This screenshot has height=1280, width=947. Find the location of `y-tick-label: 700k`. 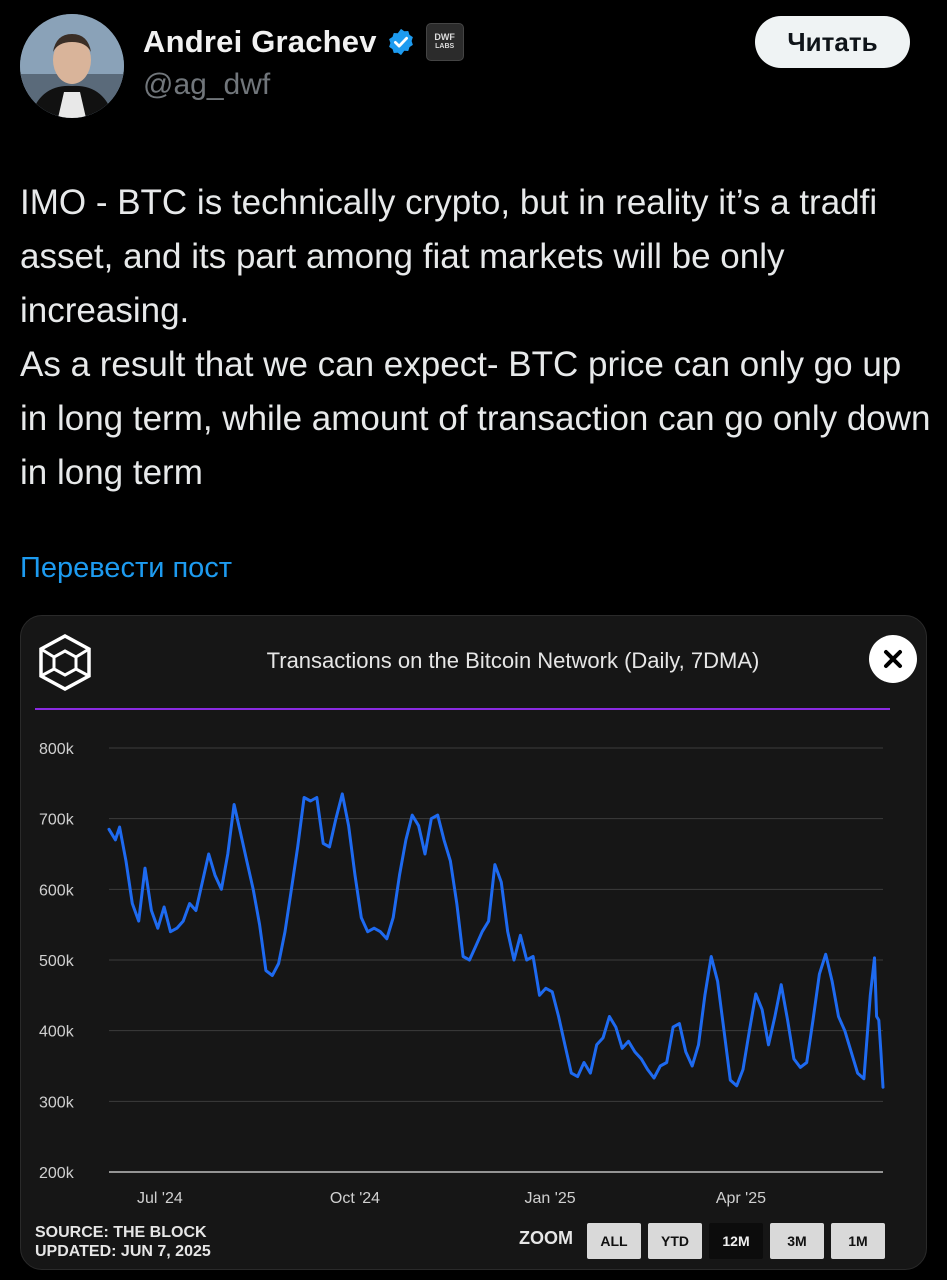

y-tick-label: 700k is located at coordinates (57, 820).